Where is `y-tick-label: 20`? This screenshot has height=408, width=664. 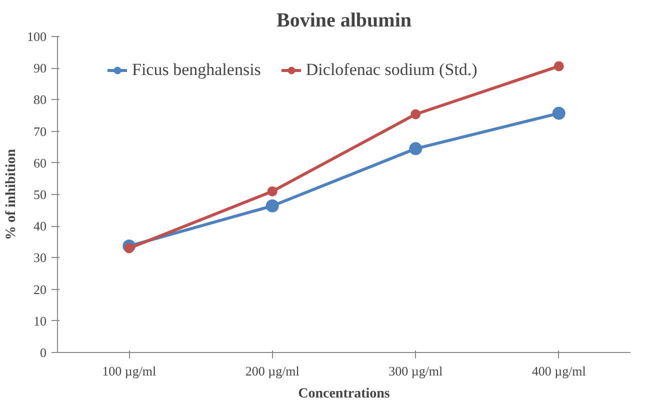
y-tick-label: 20 is located at coordinates (40, 289).